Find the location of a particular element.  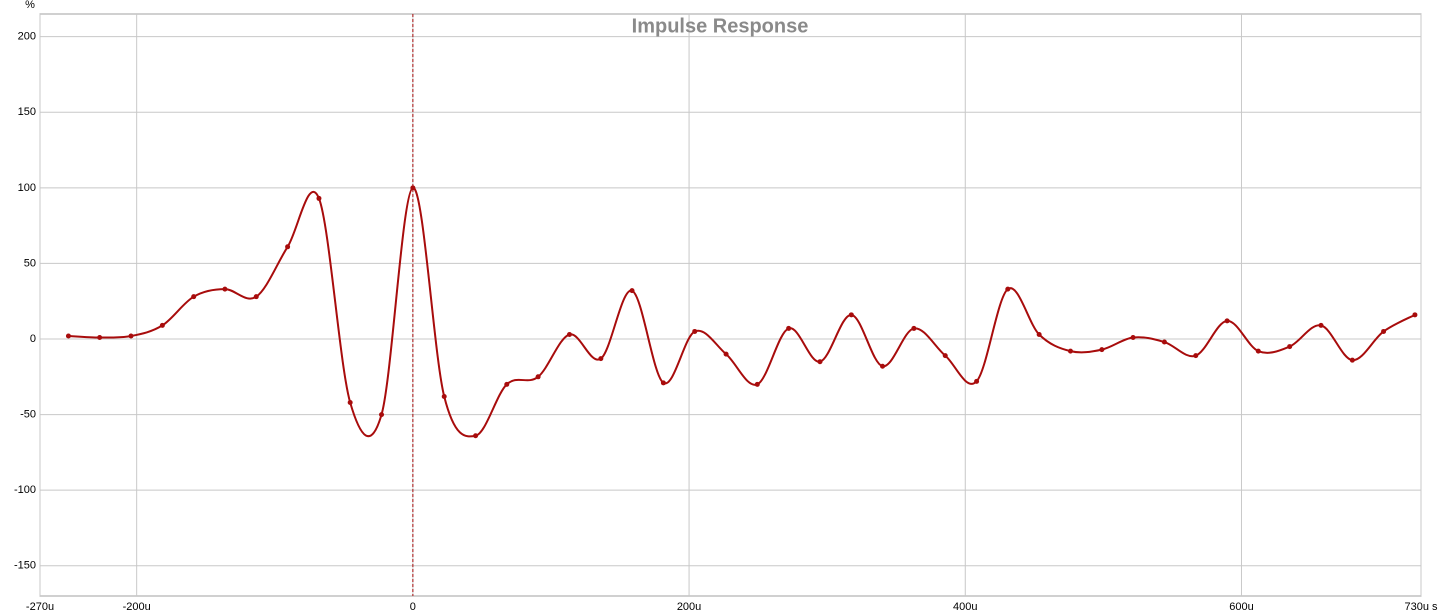

x-tick-label: 600u is located at coordinates (1241, 607).